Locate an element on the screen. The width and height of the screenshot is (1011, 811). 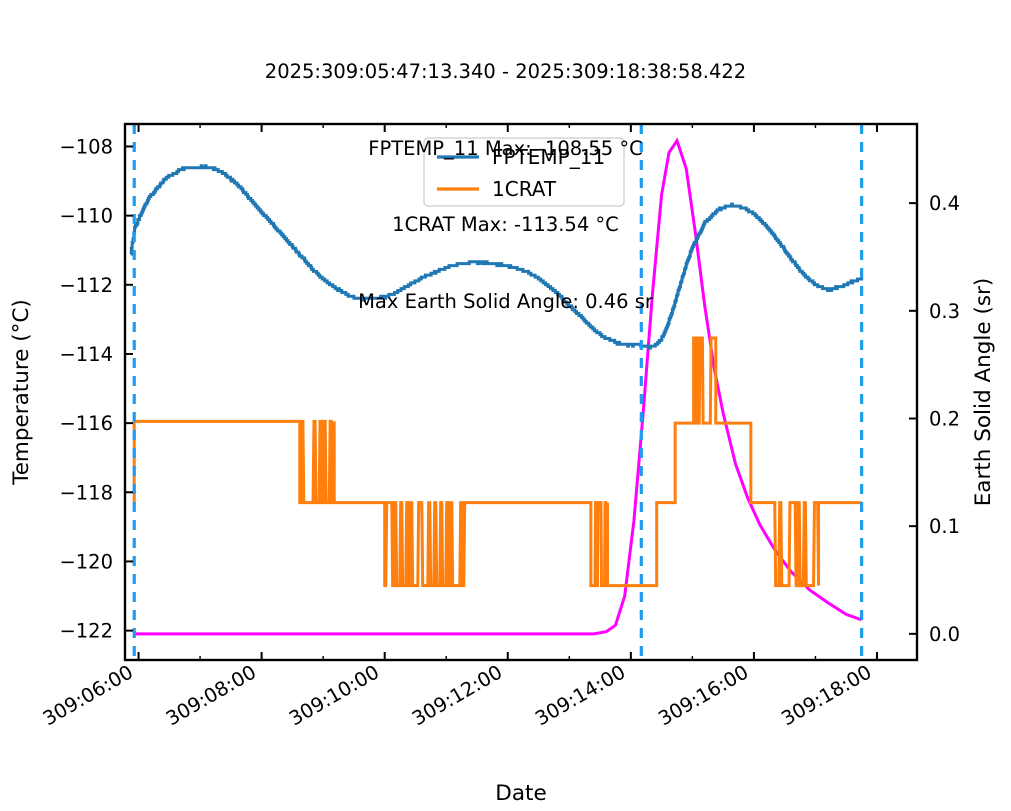
y-axis-right-ticks: 0.0 0.1 0.2 0.3 0.4 is located at coordinates (934, 419).